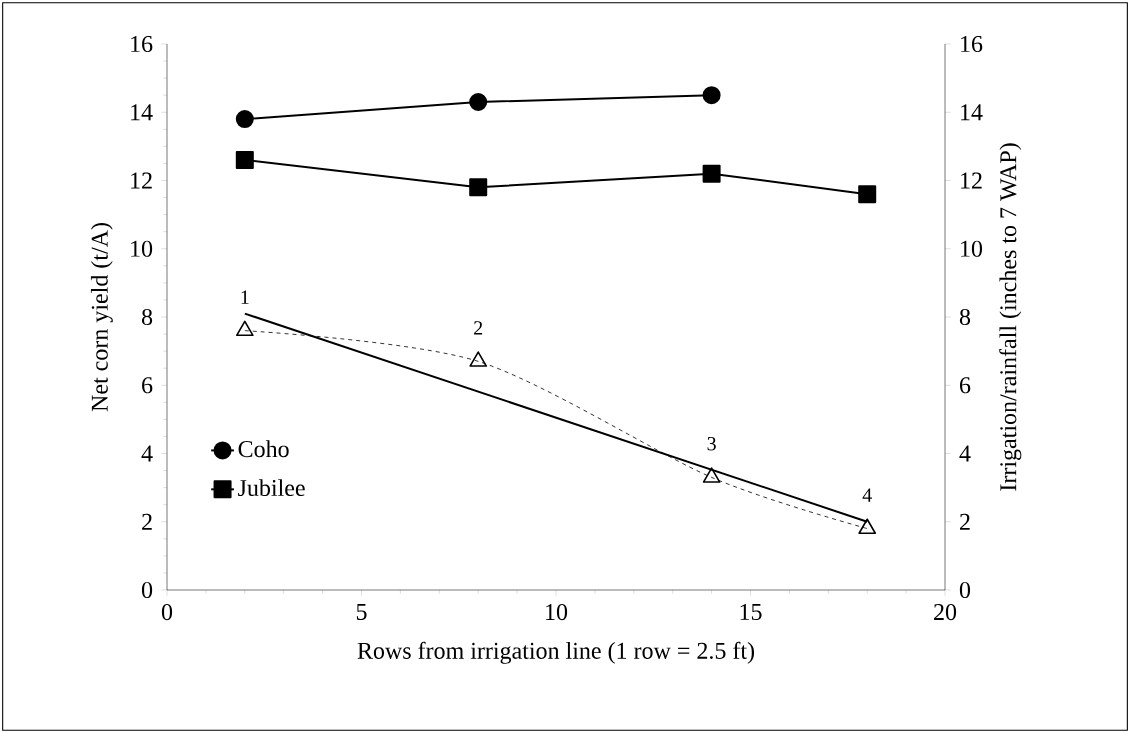 This screenshot has height=733, width=1130. Describe the element at coordinates (245, 297) in the screenshot. I see `annotation: 1` at that location.